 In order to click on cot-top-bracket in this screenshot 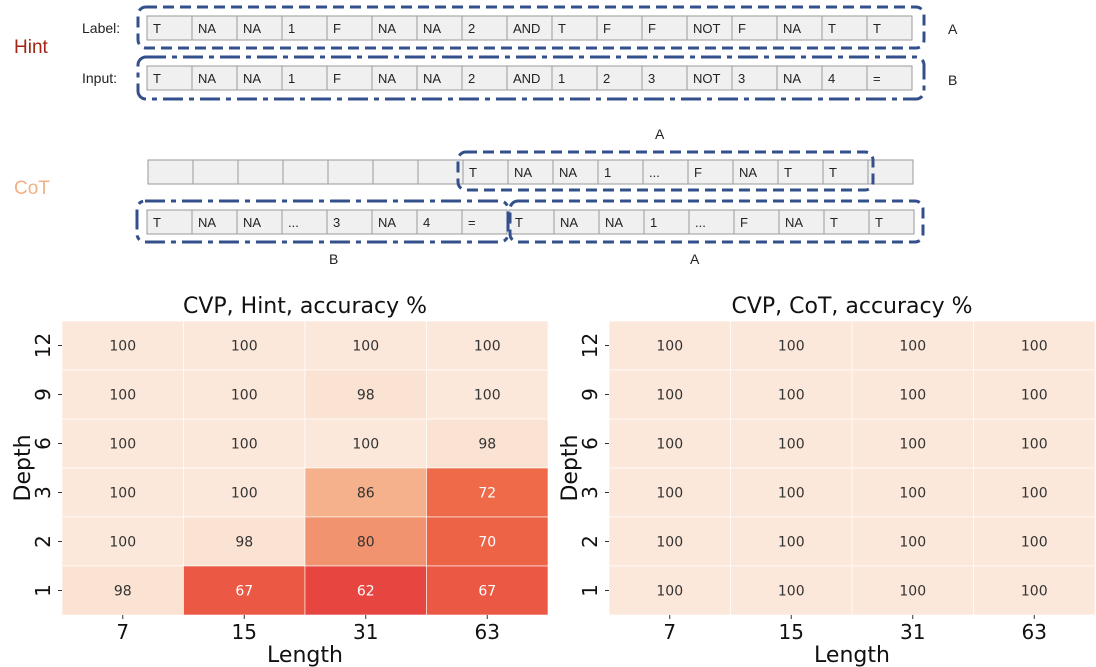, I will do `click(665, 171)`.